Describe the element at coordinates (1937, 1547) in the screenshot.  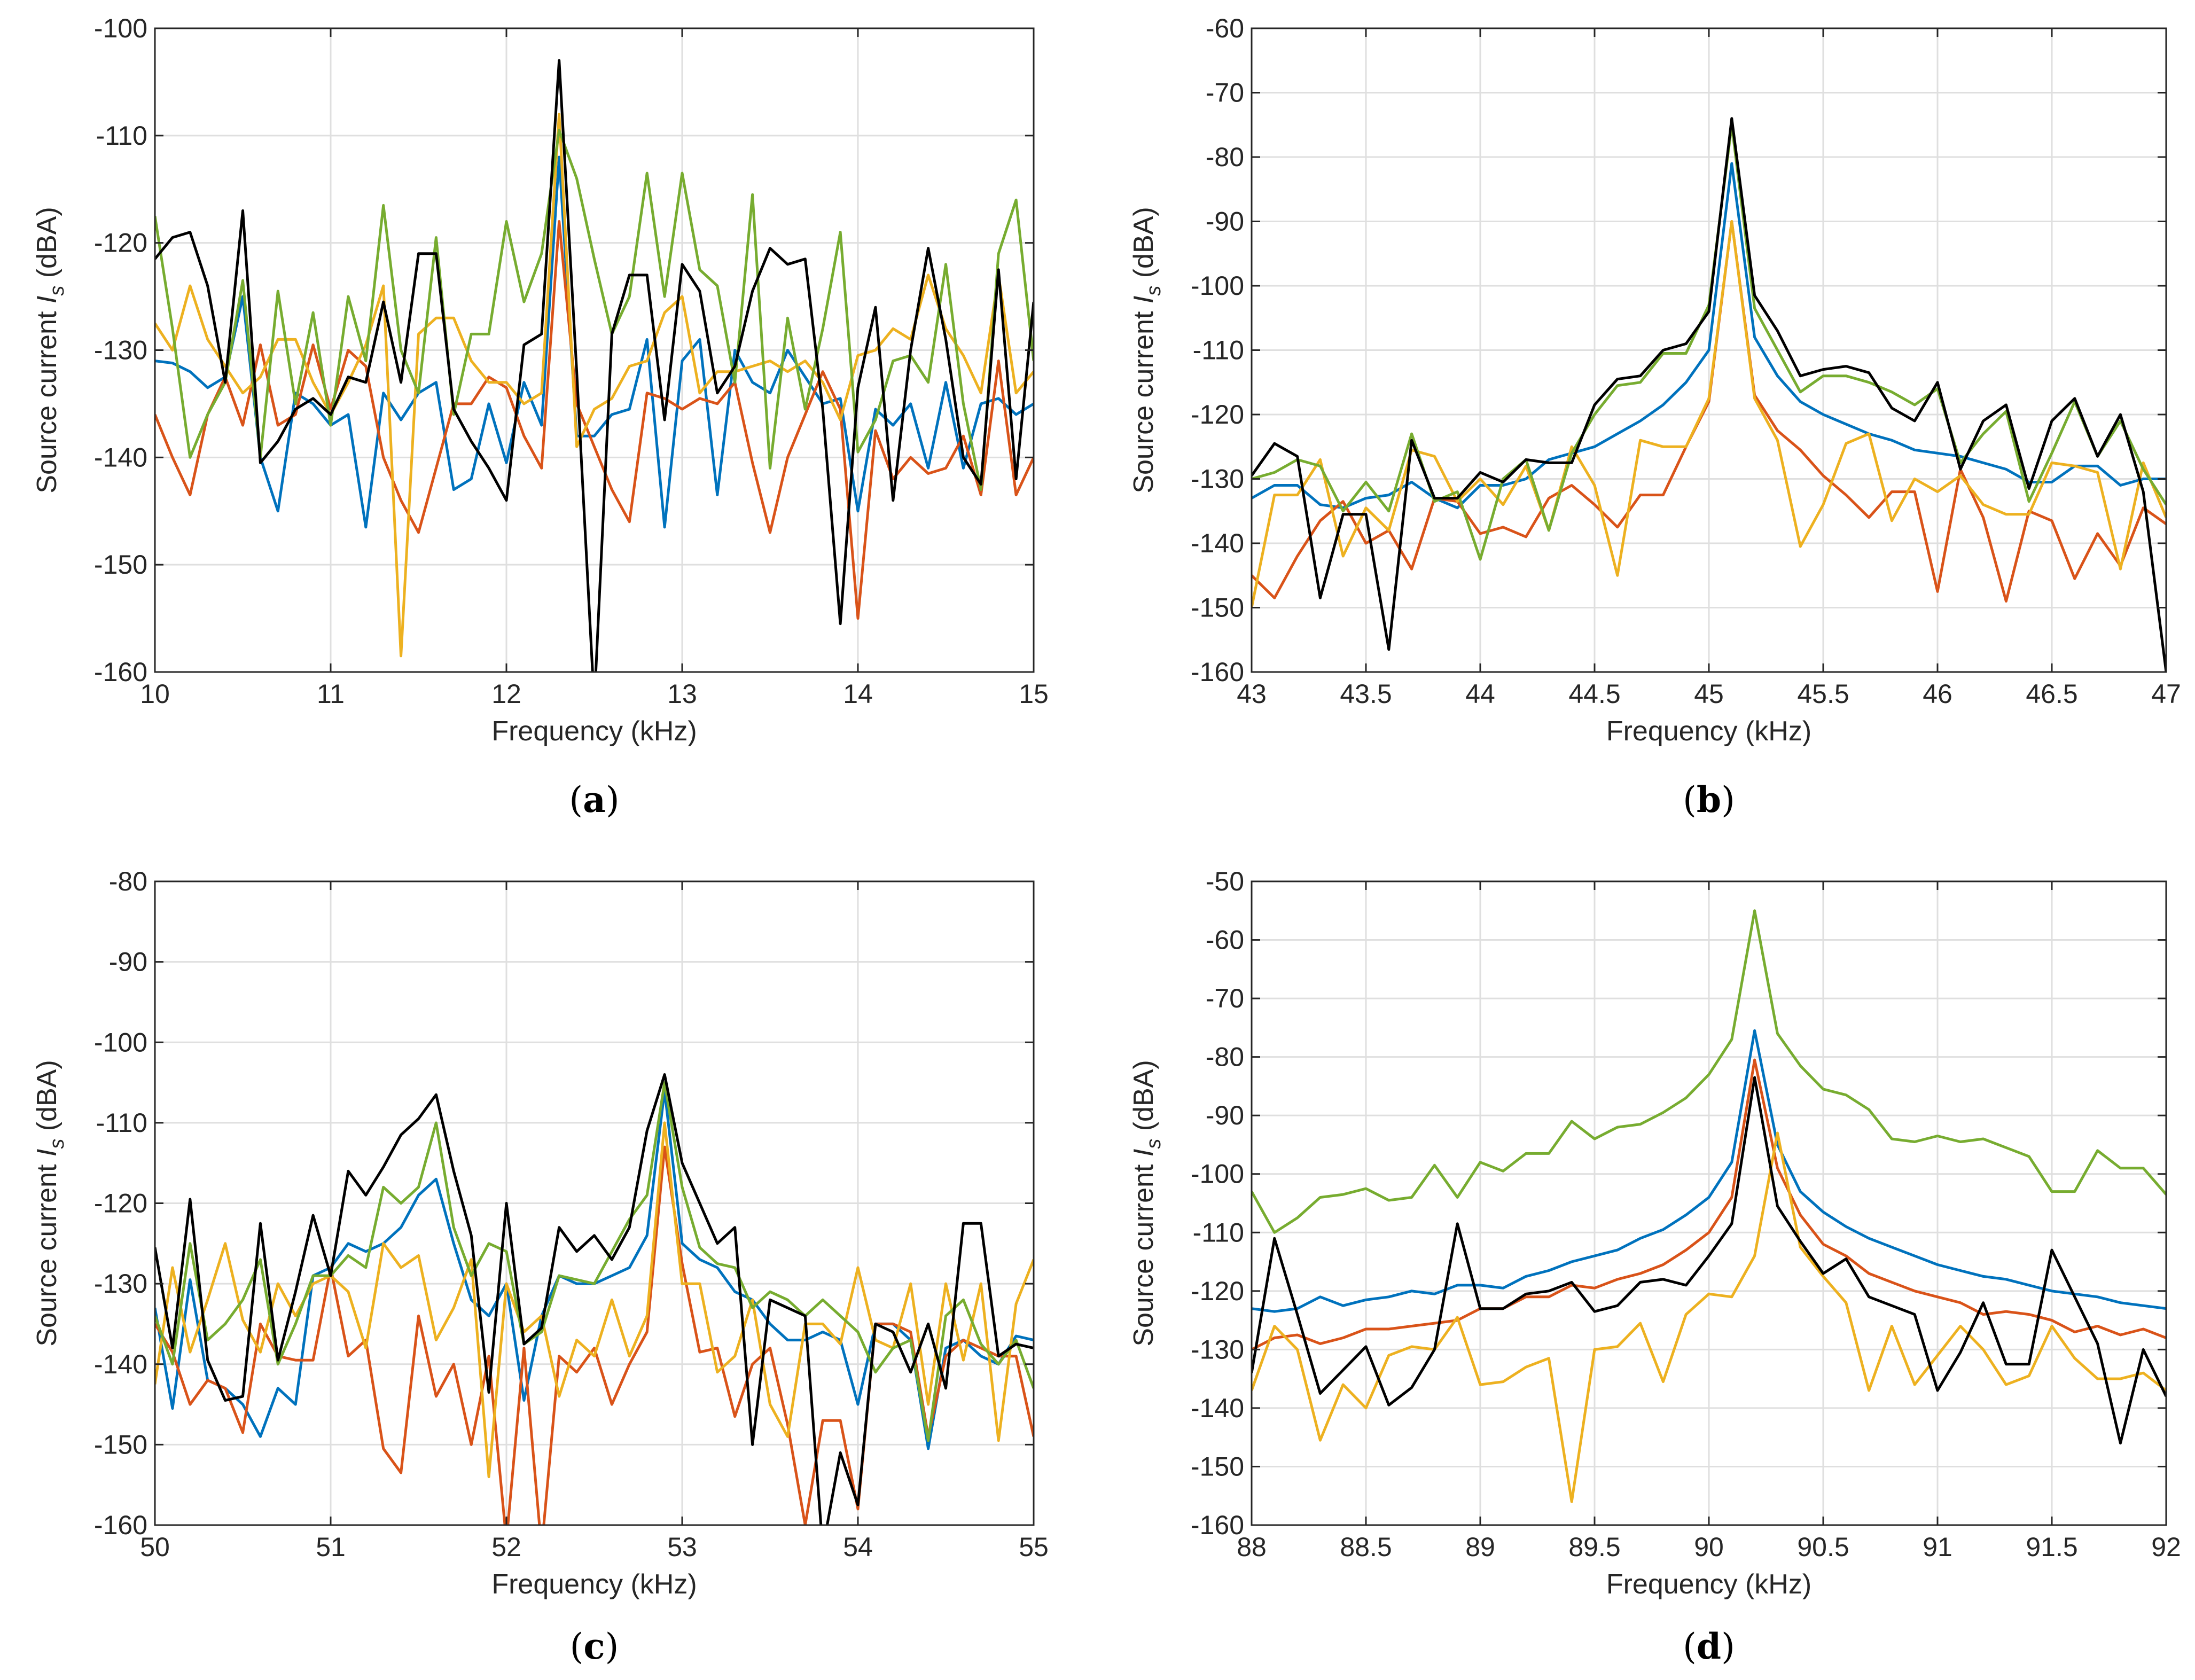
I see `x-tick-label: 91` at that location.